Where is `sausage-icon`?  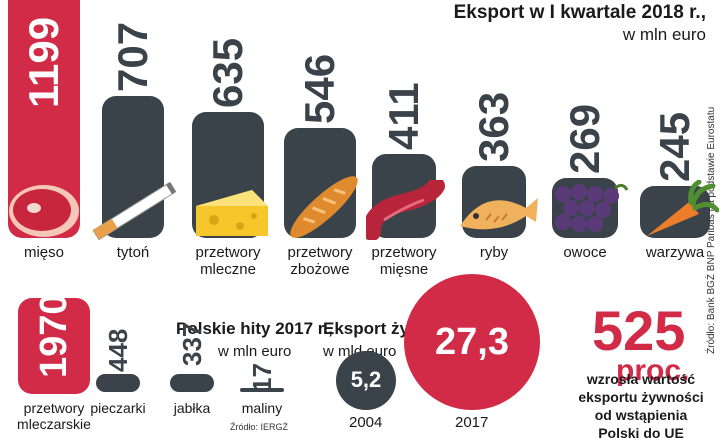
sausage-icon is located at coordinates (406, 211).